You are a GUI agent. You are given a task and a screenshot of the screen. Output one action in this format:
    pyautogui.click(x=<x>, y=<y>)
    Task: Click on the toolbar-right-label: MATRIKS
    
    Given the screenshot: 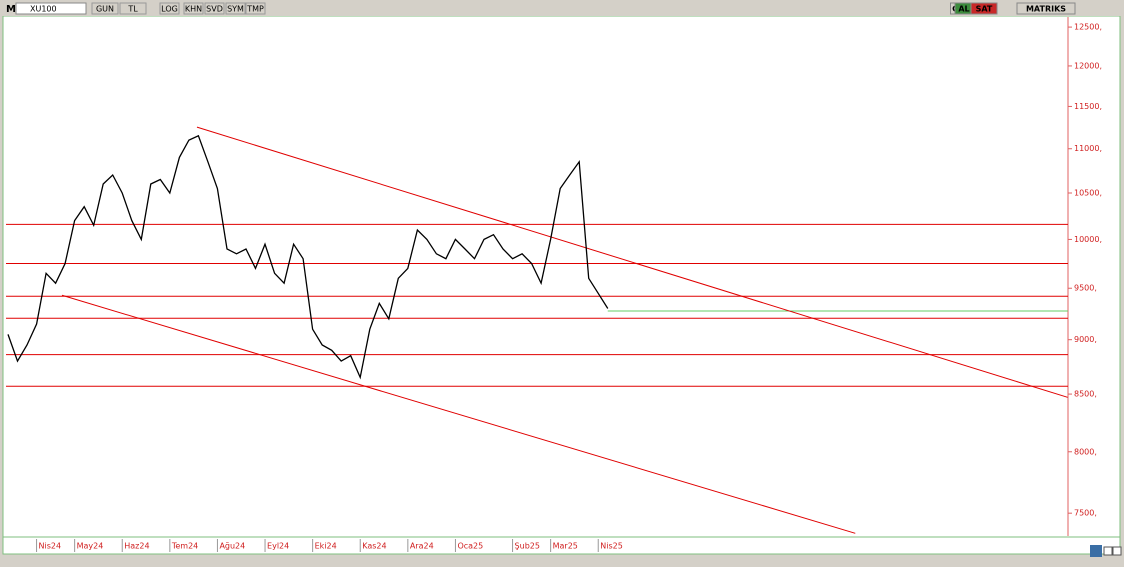 What is the action you would take?
    pyautogui.click(x=1046, y=9)
    